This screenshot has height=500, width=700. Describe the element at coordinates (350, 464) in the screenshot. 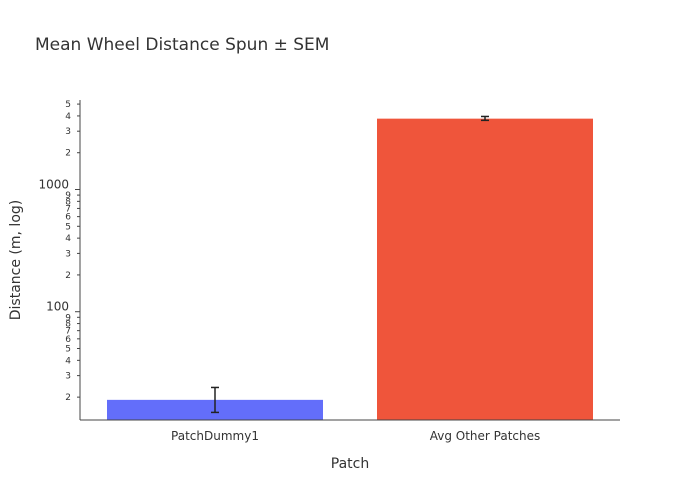

I see `x-axis-title: Patch` at that location.